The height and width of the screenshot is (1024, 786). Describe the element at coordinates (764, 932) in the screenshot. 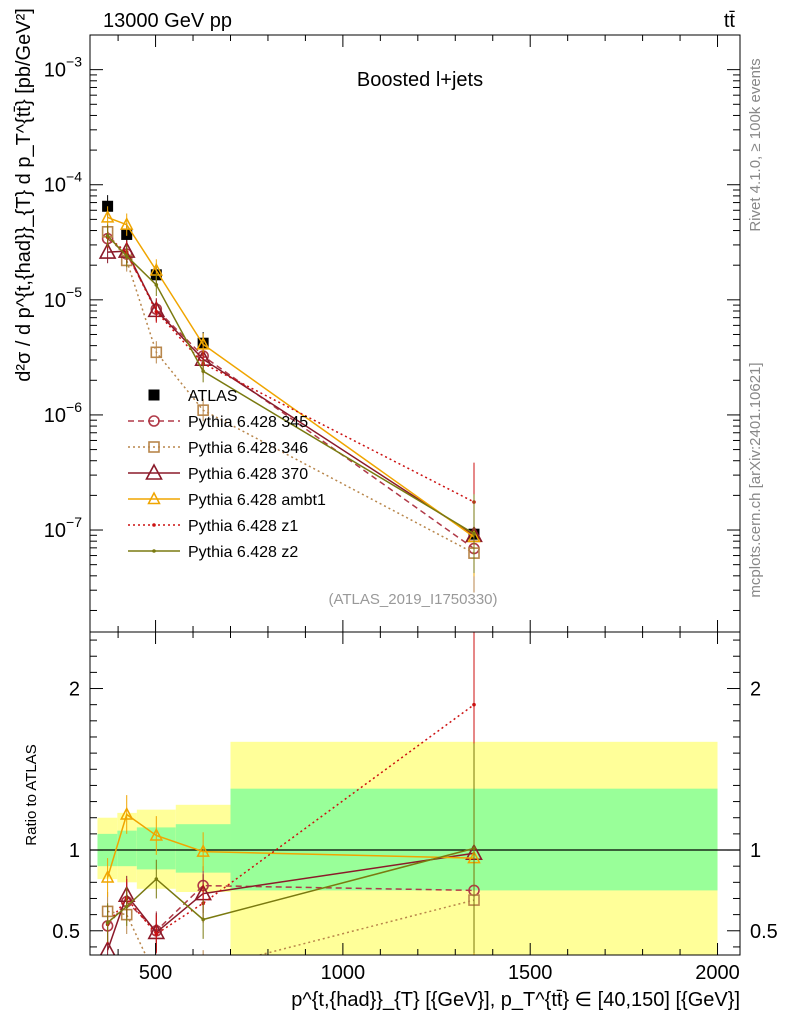

I see `ratio-y-tick-label-right: 0.5` at that location.